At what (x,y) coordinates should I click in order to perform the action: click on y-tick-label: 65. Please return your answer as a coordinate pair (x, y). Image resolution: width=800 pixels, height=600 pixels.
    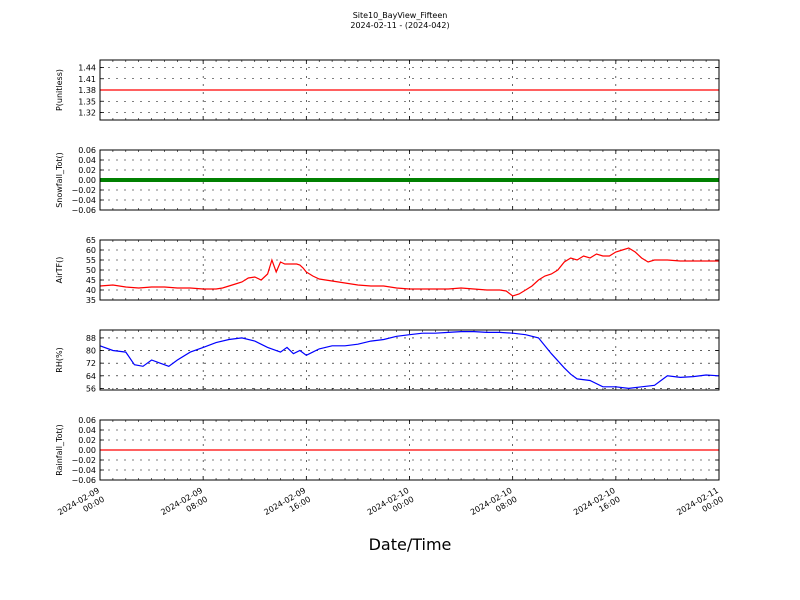
    Looking at the image, I should click on (91, 240).